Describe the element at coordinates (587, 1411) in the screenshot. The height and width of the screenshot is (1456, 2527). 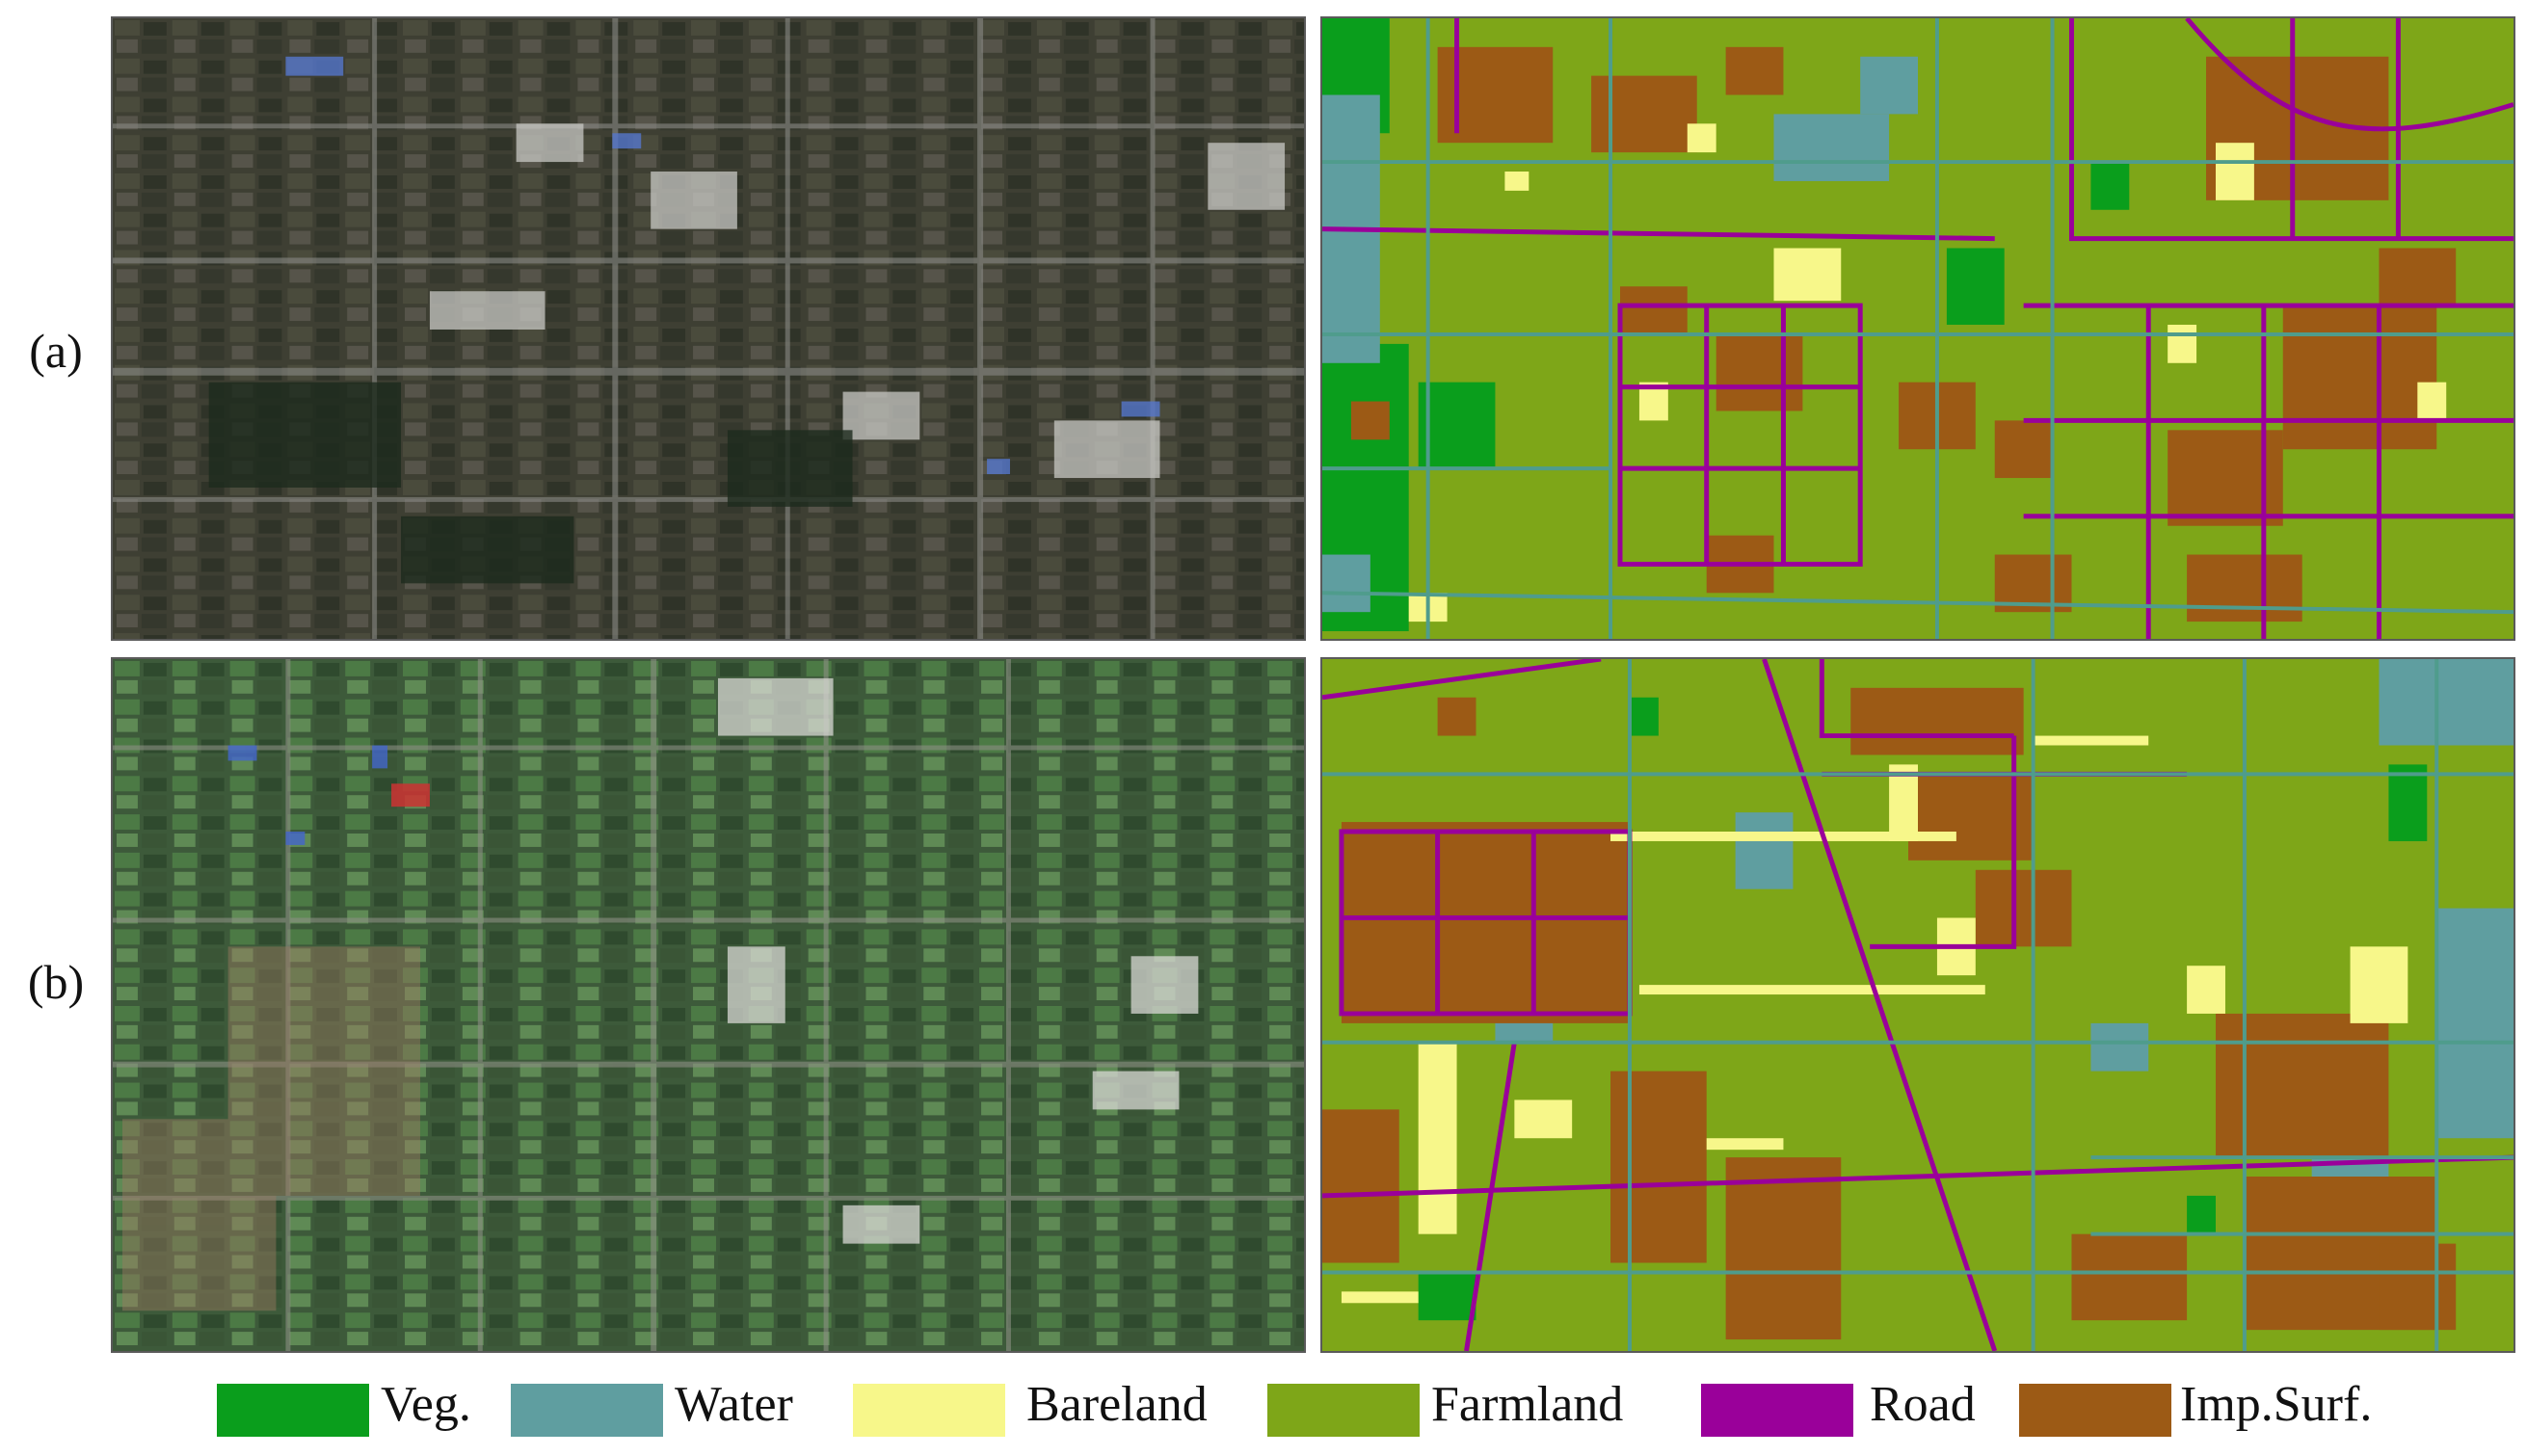
I see `legend-swatch-water` at that location.